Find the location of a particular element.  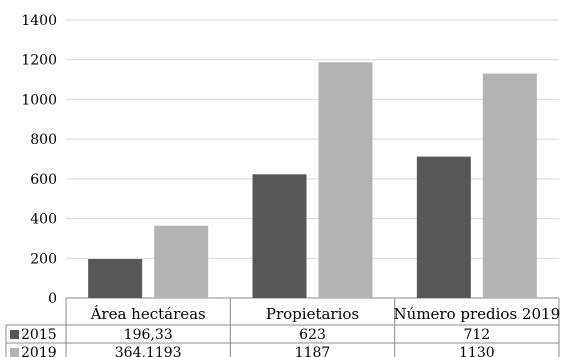

data-label-2019: 1130 is located at coordinates (477, 351).